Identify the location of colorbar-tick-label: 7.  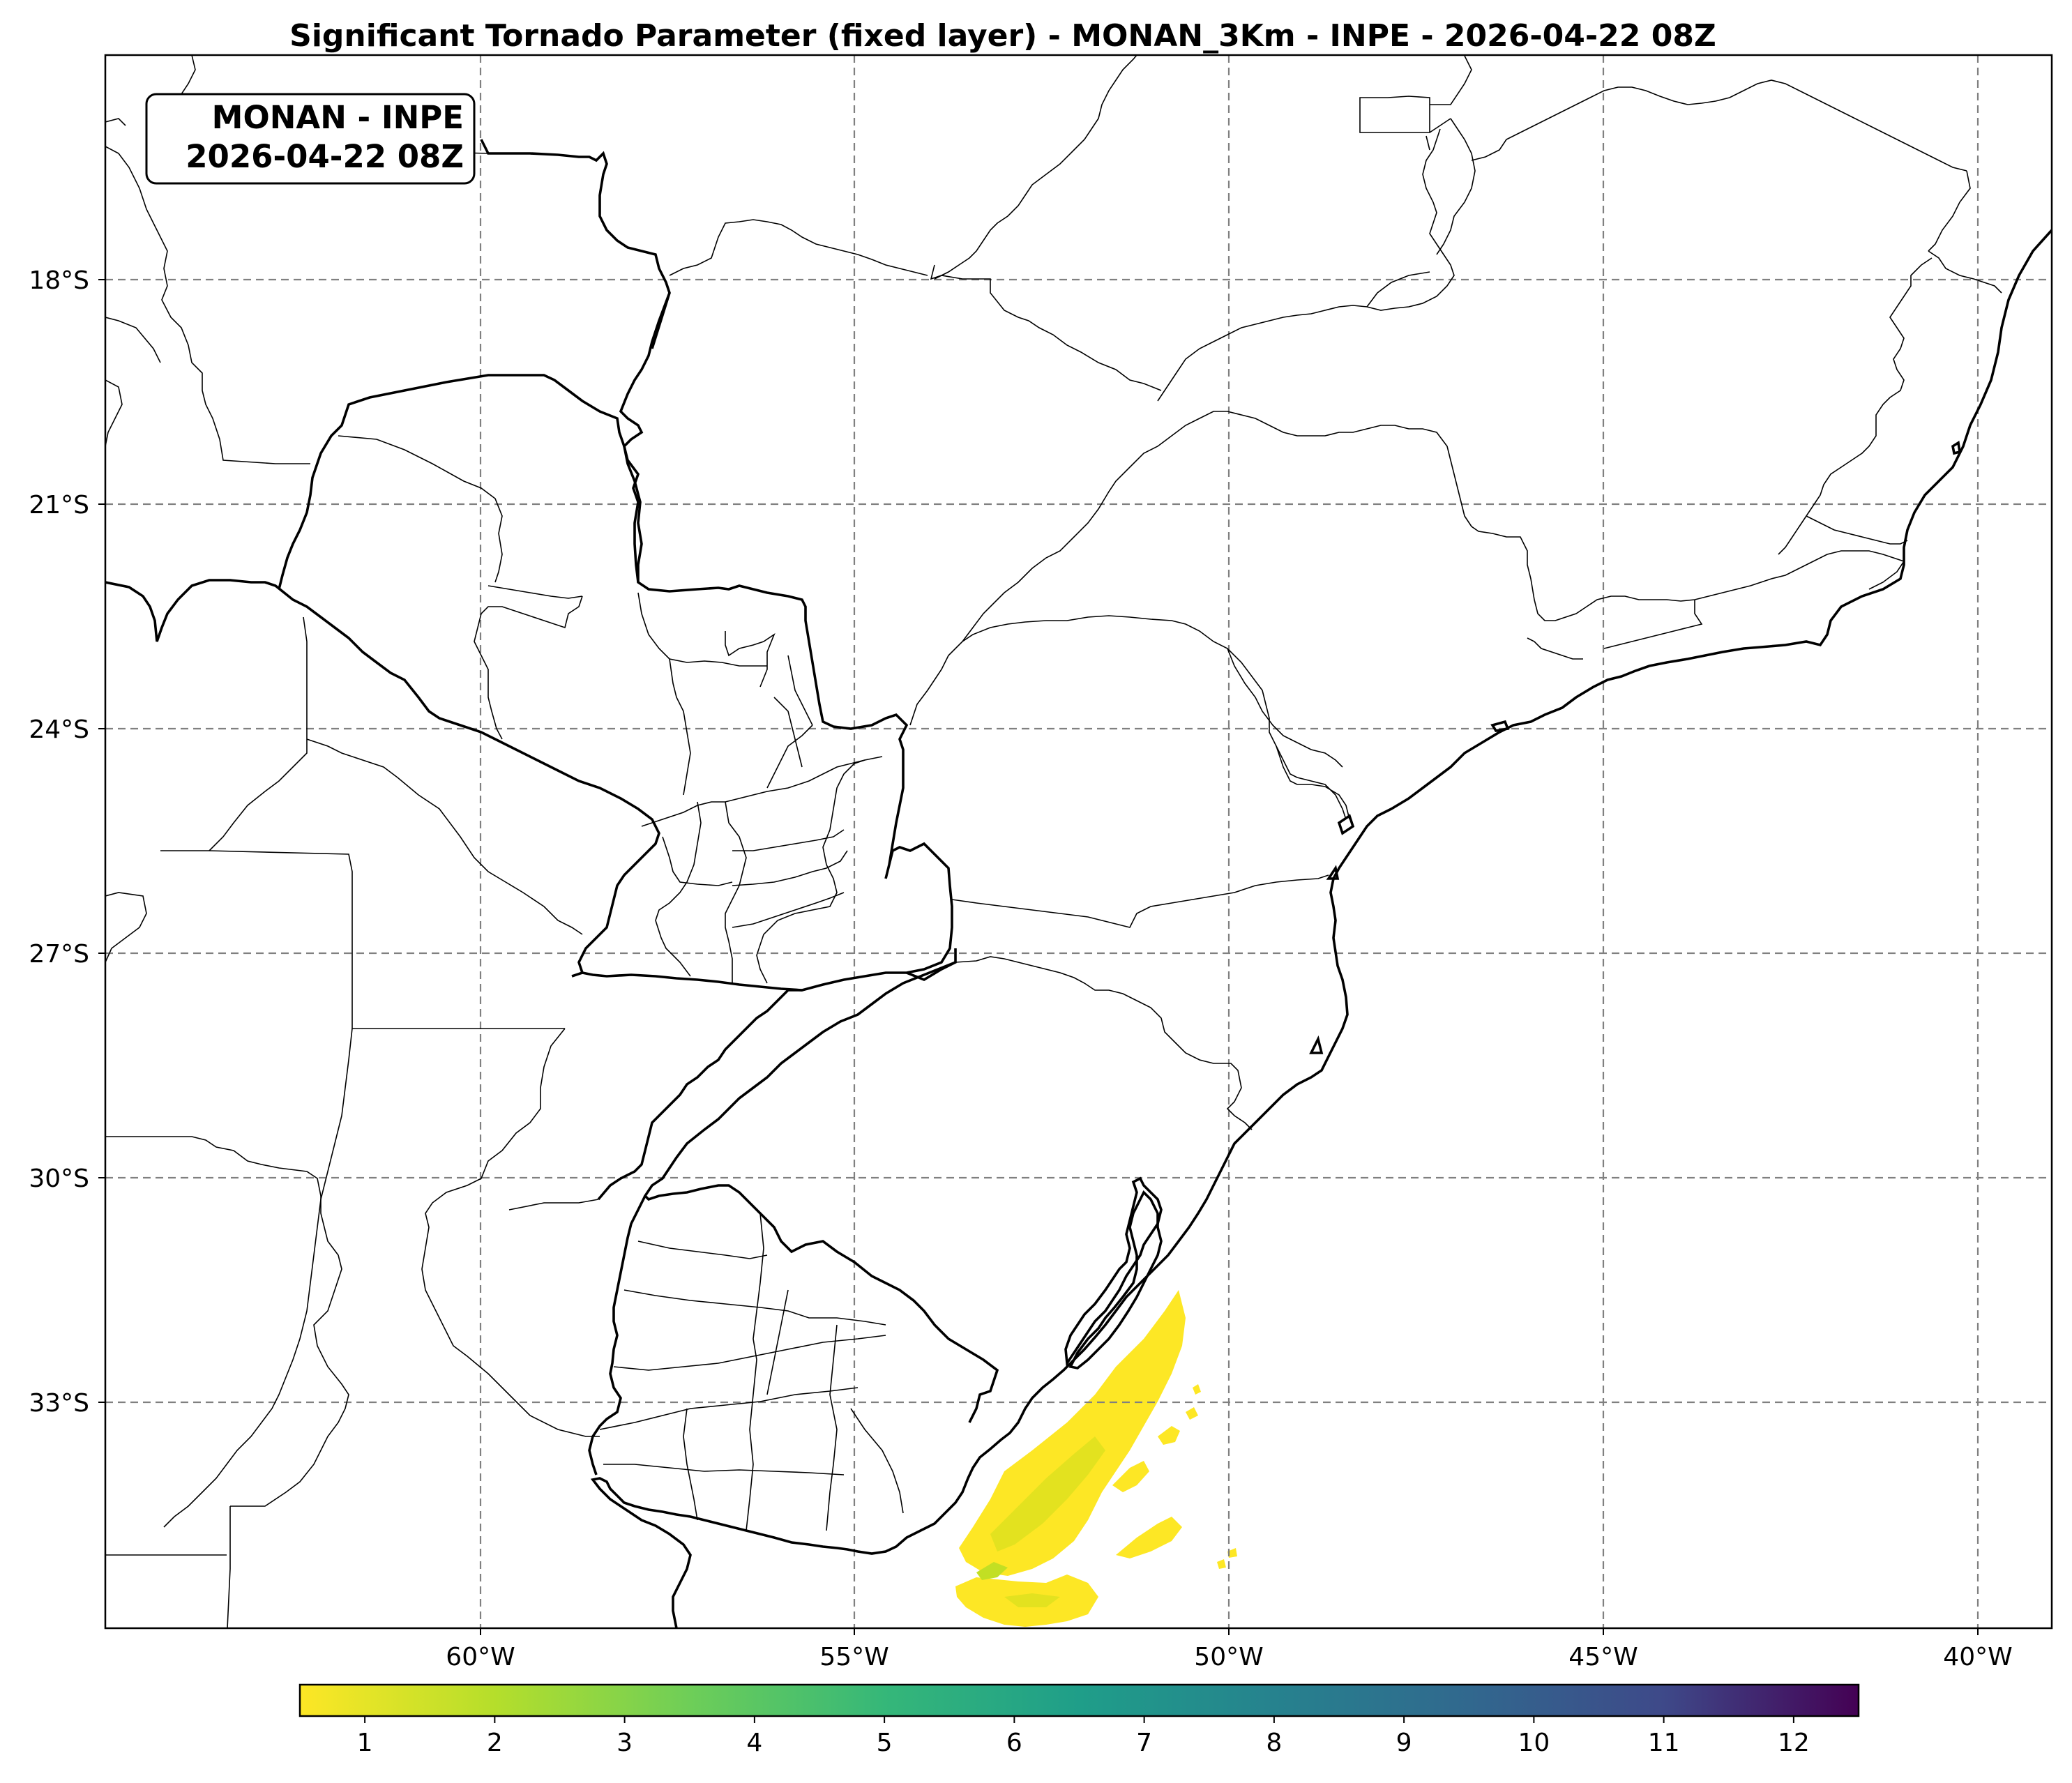
(1144, 1743).